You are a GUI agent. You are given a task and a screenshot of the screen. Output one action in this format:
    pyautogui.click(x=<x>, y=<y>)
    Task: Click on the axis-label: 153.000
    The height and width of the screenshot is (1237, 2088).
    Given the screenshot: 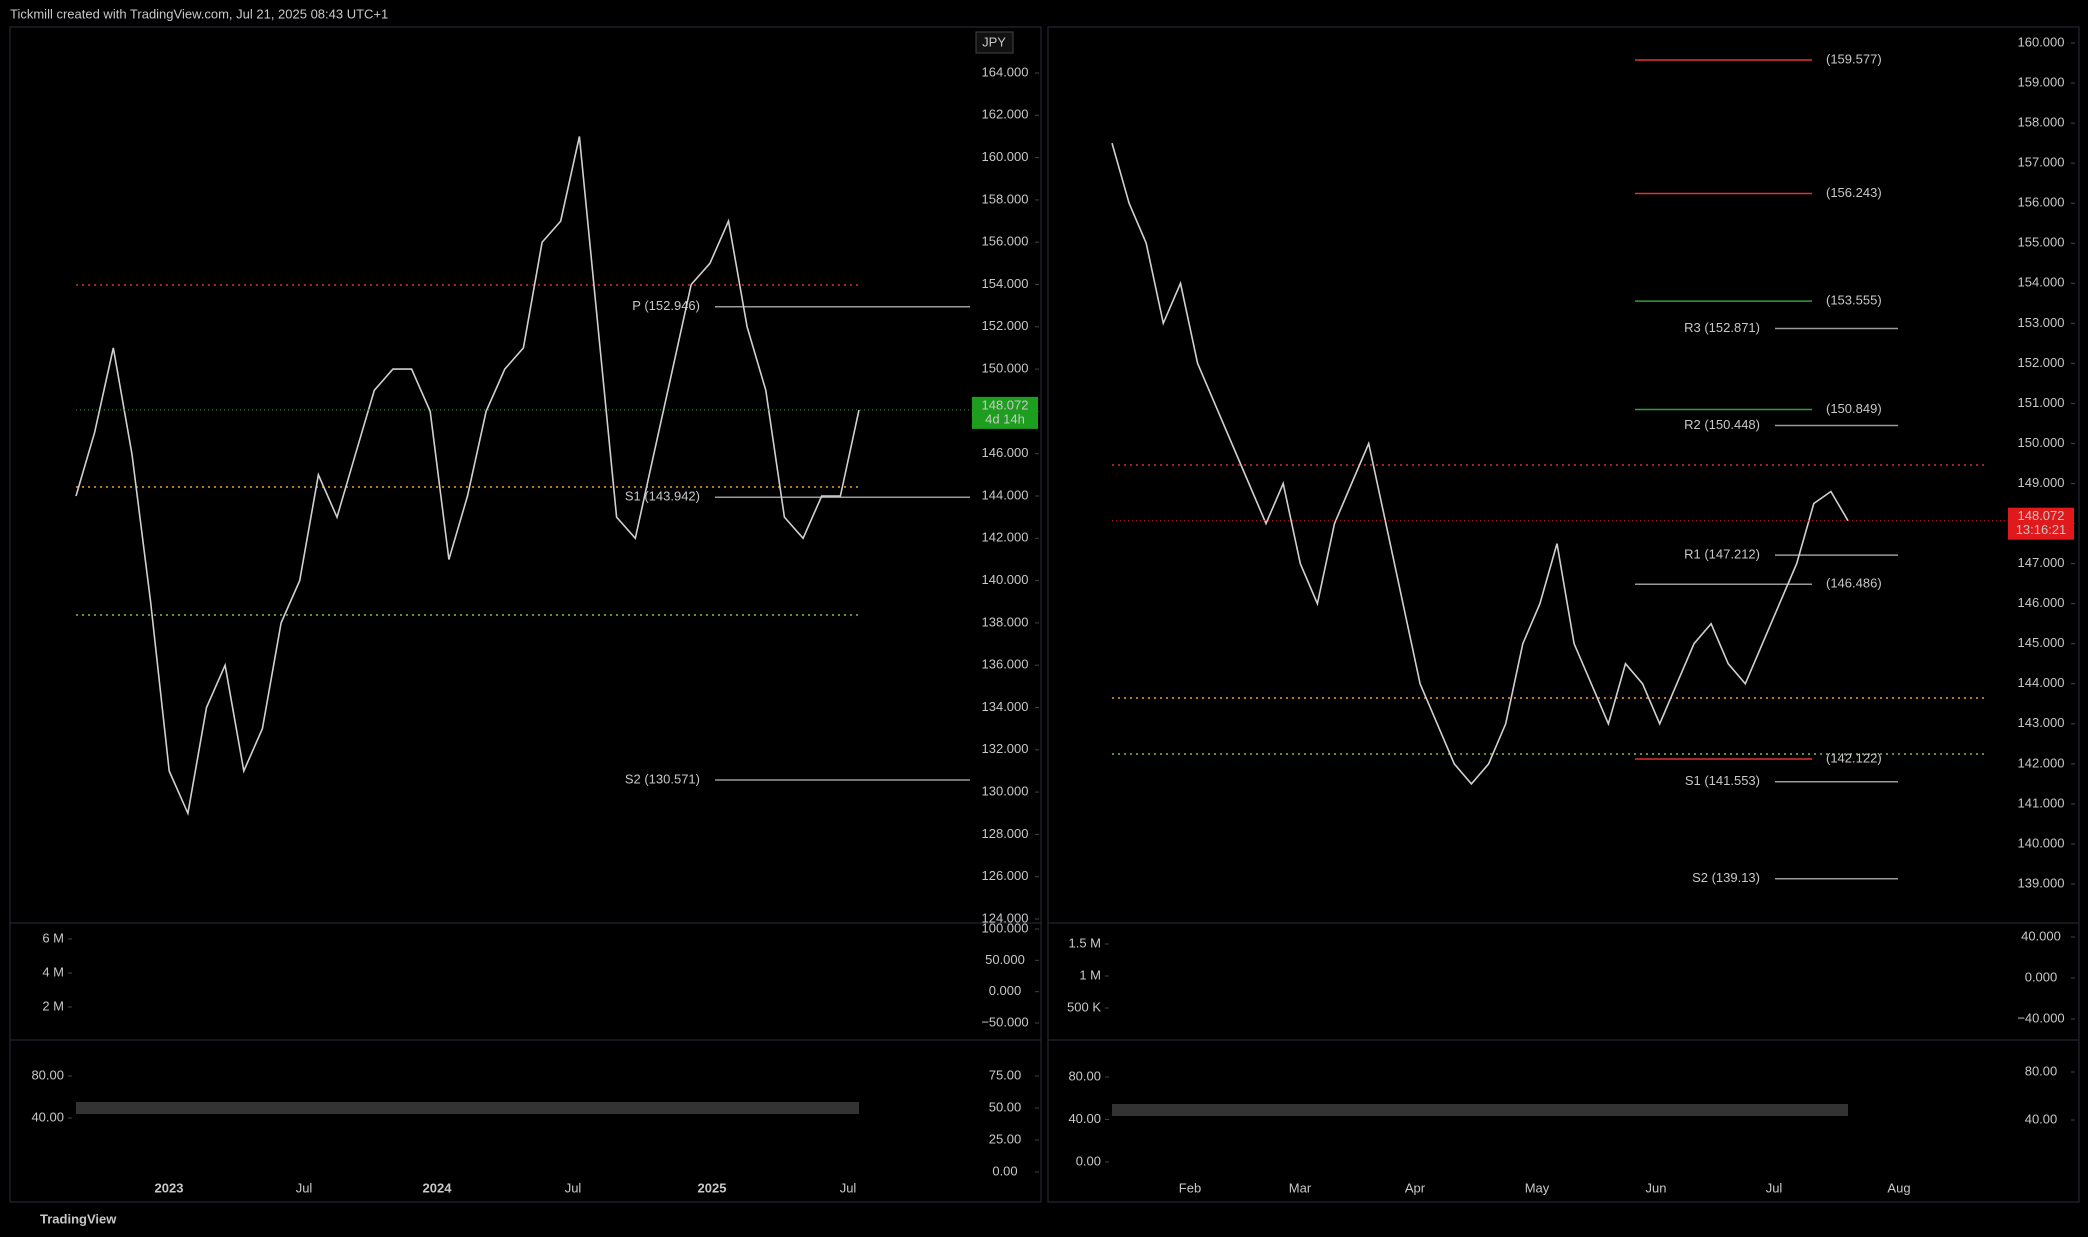 What is the action you would take?
    pyautogui.click(x=2041, y=322)
    